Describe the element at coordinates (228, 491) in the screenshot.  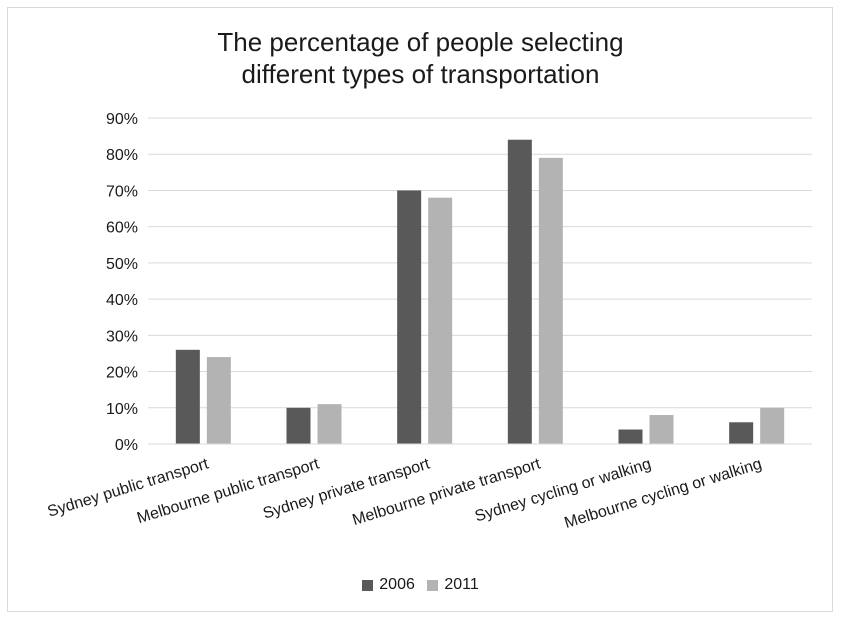
I see `x-category-label: Melbourne public transport` at that location.